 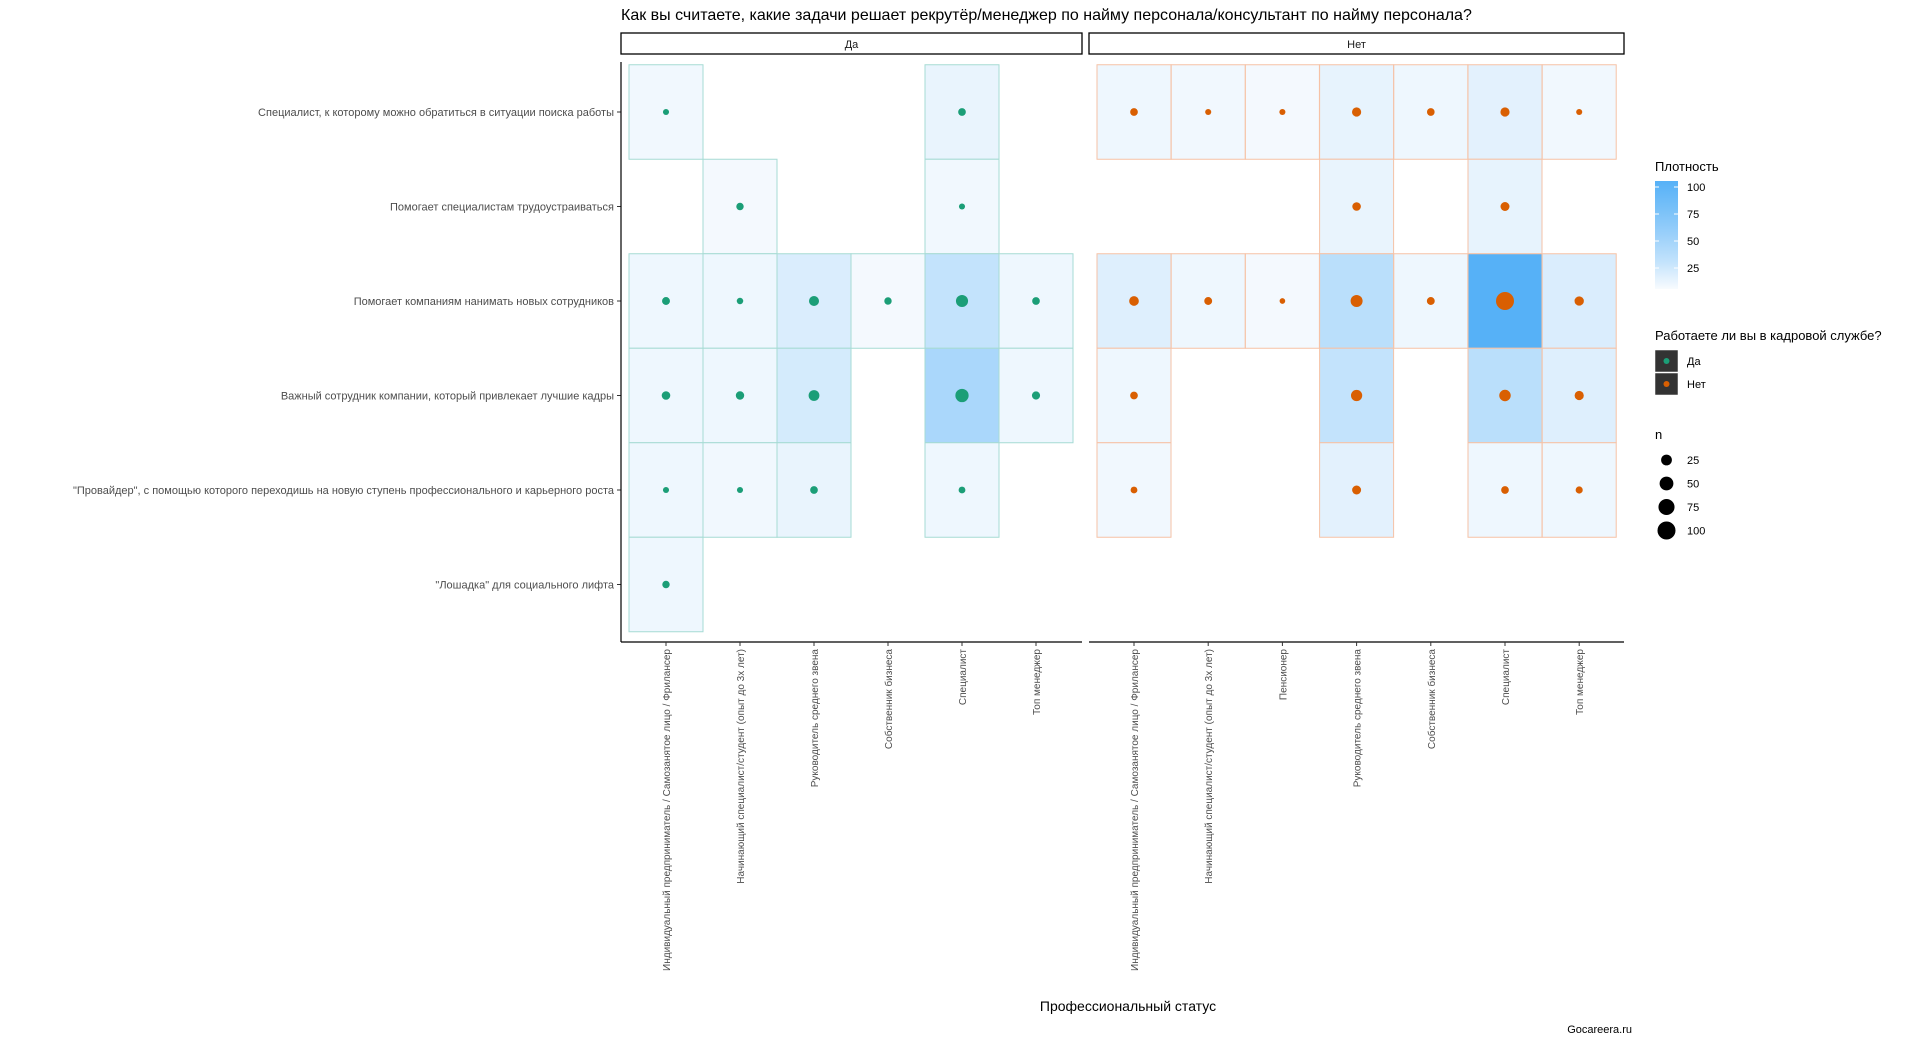 I want to click on facet-strip-label: Да, so click(x=852, y=45).